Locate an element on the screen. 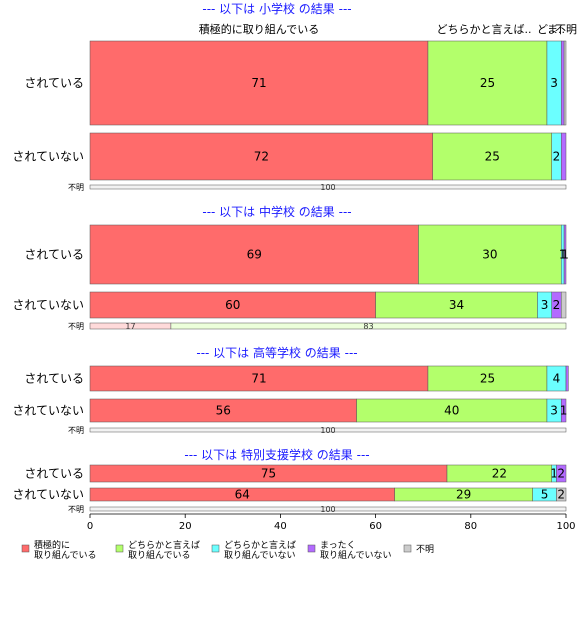 This screenshot has width=580, height=636. bar-value-label: 83 is located at coordinates (368, 326).